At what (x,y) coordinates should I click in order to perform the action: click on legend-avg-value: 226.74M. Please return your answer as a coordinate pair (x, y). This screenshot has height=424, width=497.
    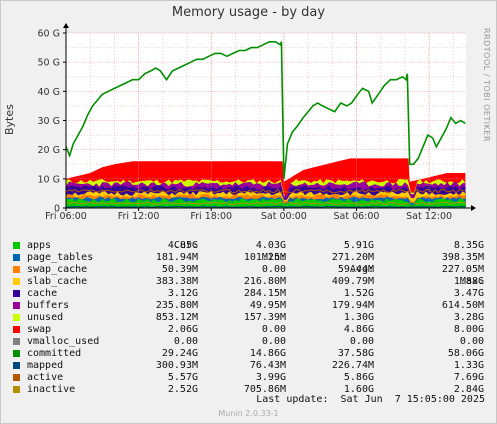
    Looking at the image, I should click on (352, 365).